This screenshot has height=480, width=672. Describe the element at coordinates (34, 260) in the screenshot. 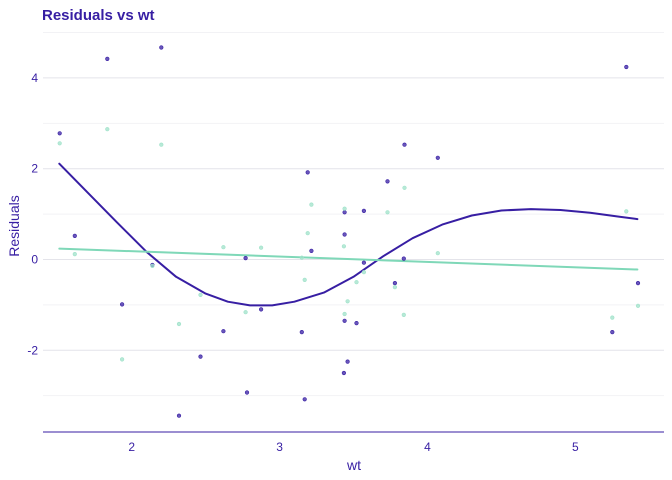

I see `y-tick-label: 0` at that location.